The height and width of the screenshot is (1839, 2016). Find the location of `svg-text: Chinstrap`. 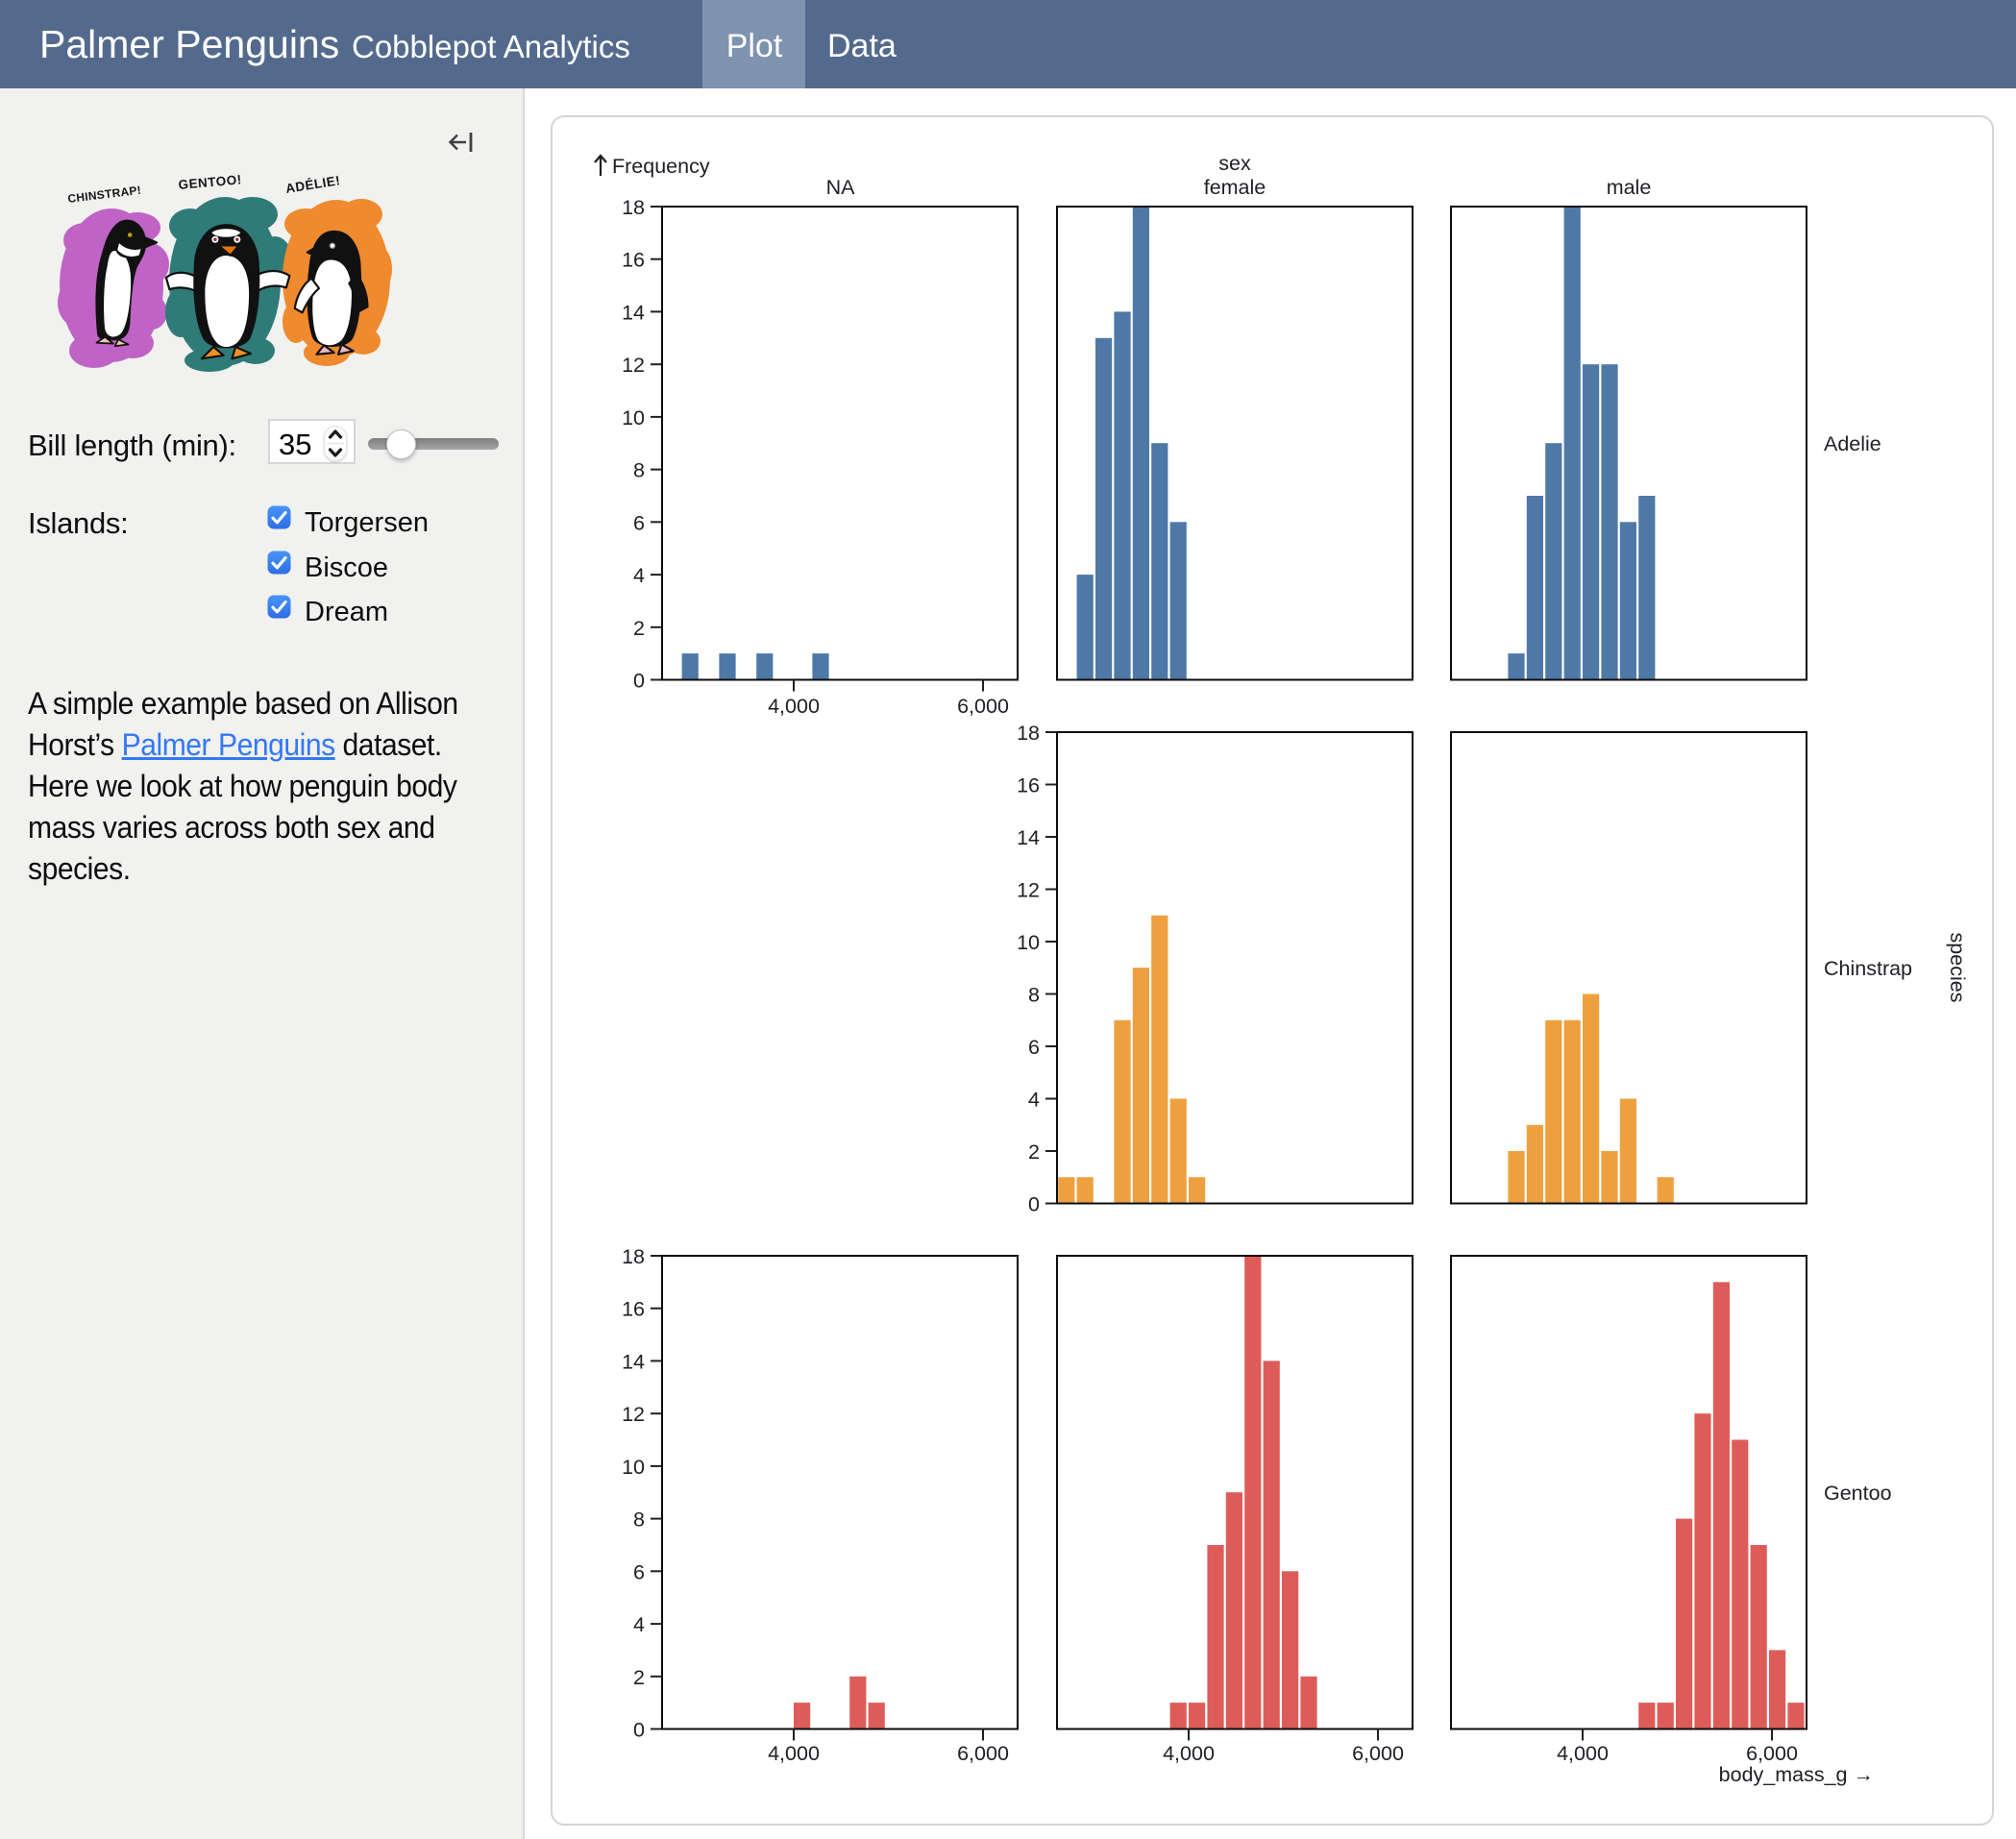

svg-text: Chinstrap is located at coordinates (1868, 968).